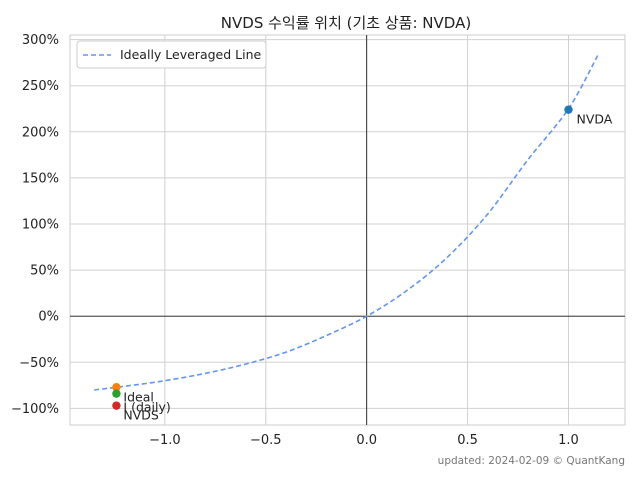  I want to click on x-tick-label: 0.5, so click(467, 440).